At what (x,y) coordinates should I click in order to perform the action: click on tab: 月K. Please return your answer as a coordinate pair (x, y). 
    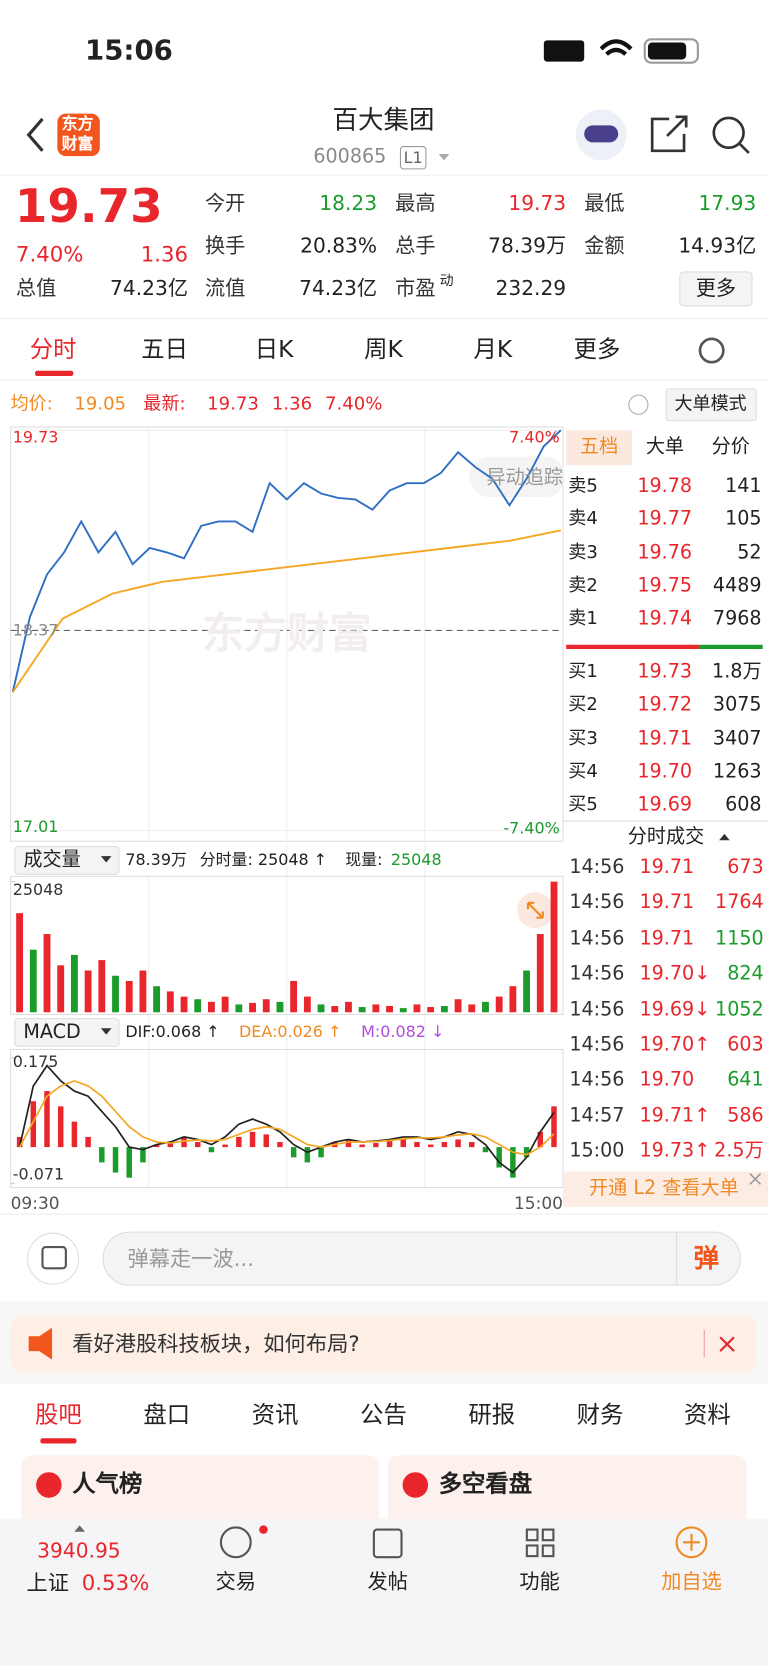
    Looking at the image, I should click on (493, 350).